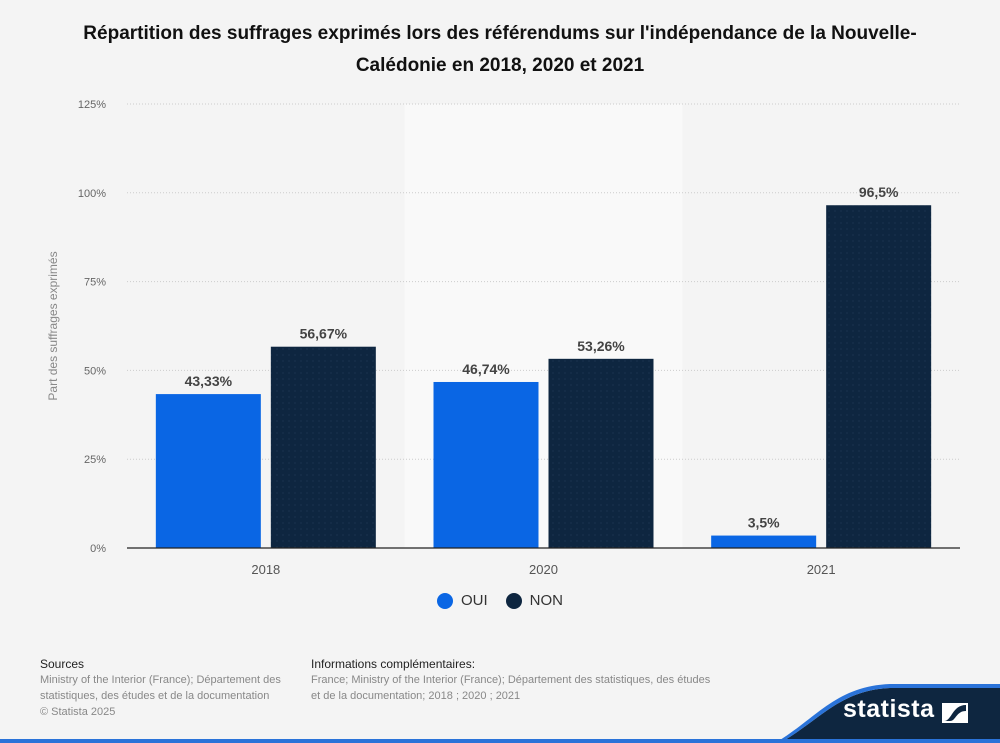 This screenshot has width=1000, height=743. I want to click on y-tick-label: 25%, so click(95, 460).